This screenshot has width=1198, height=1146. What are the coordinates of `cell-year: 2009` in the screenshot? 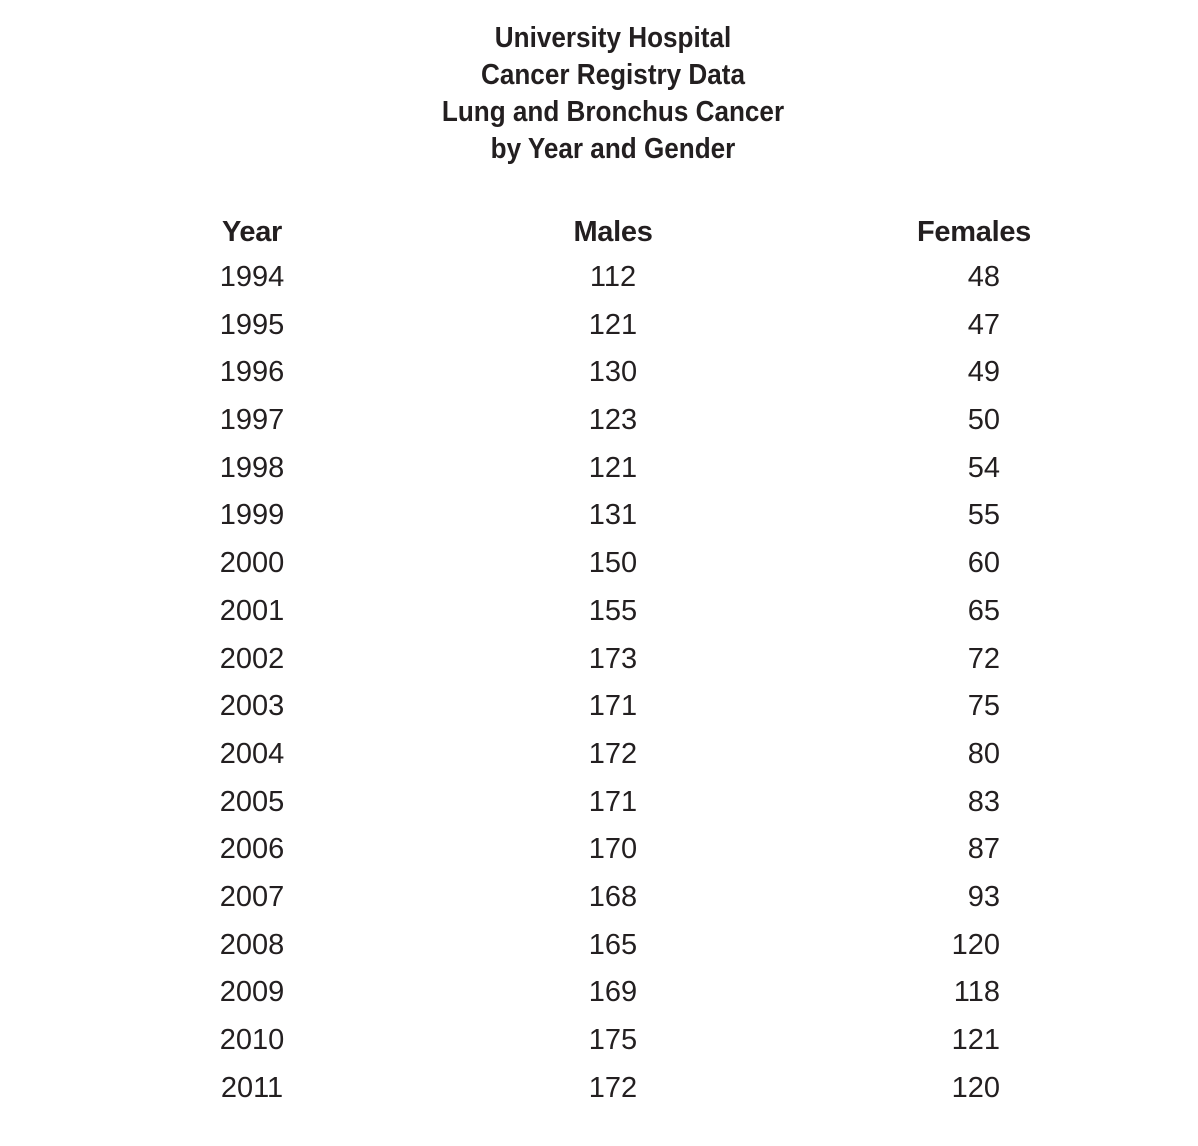 It's located at (252, 992).